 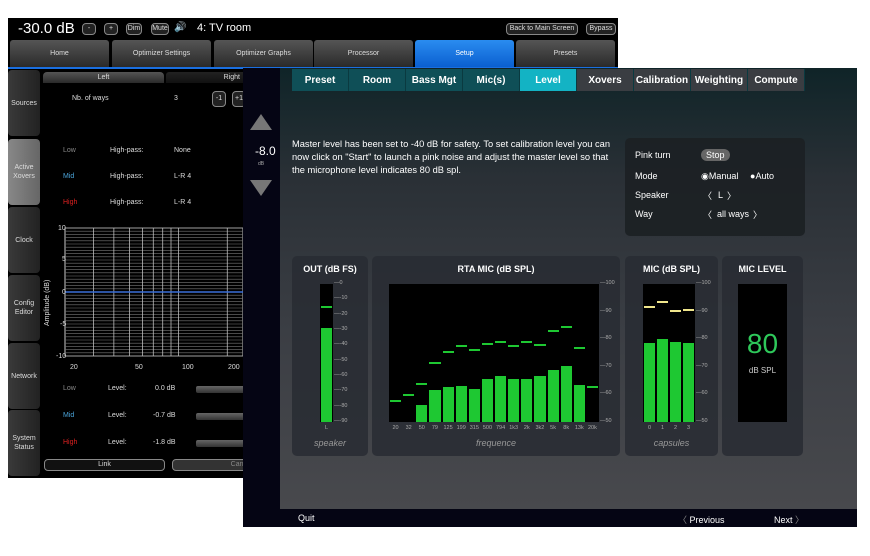 What do you see at coordinates (776, 80) in the screenshot?
I see `tab-compute: Compute` at bounding box center [776, 80].